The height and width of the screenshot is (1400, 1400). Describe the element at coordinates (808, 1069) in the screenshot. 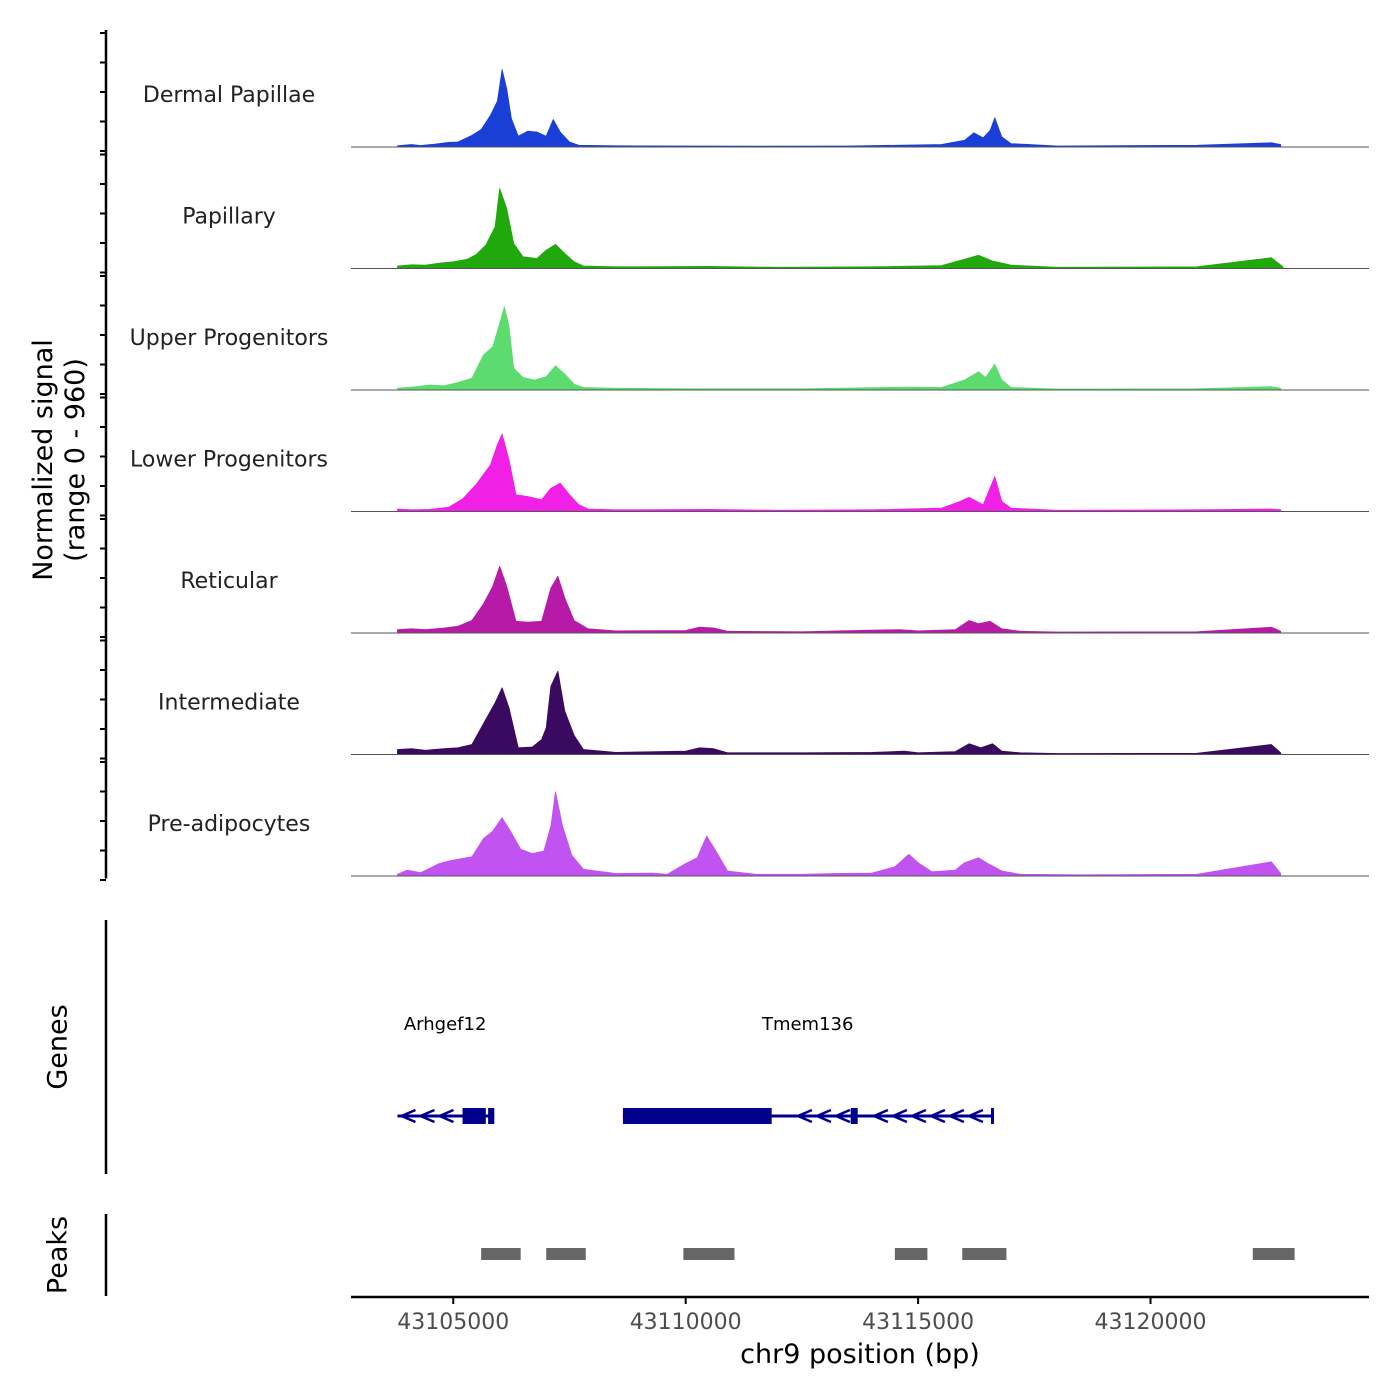

I see `gene-tmem136: Tmem136` at that location.